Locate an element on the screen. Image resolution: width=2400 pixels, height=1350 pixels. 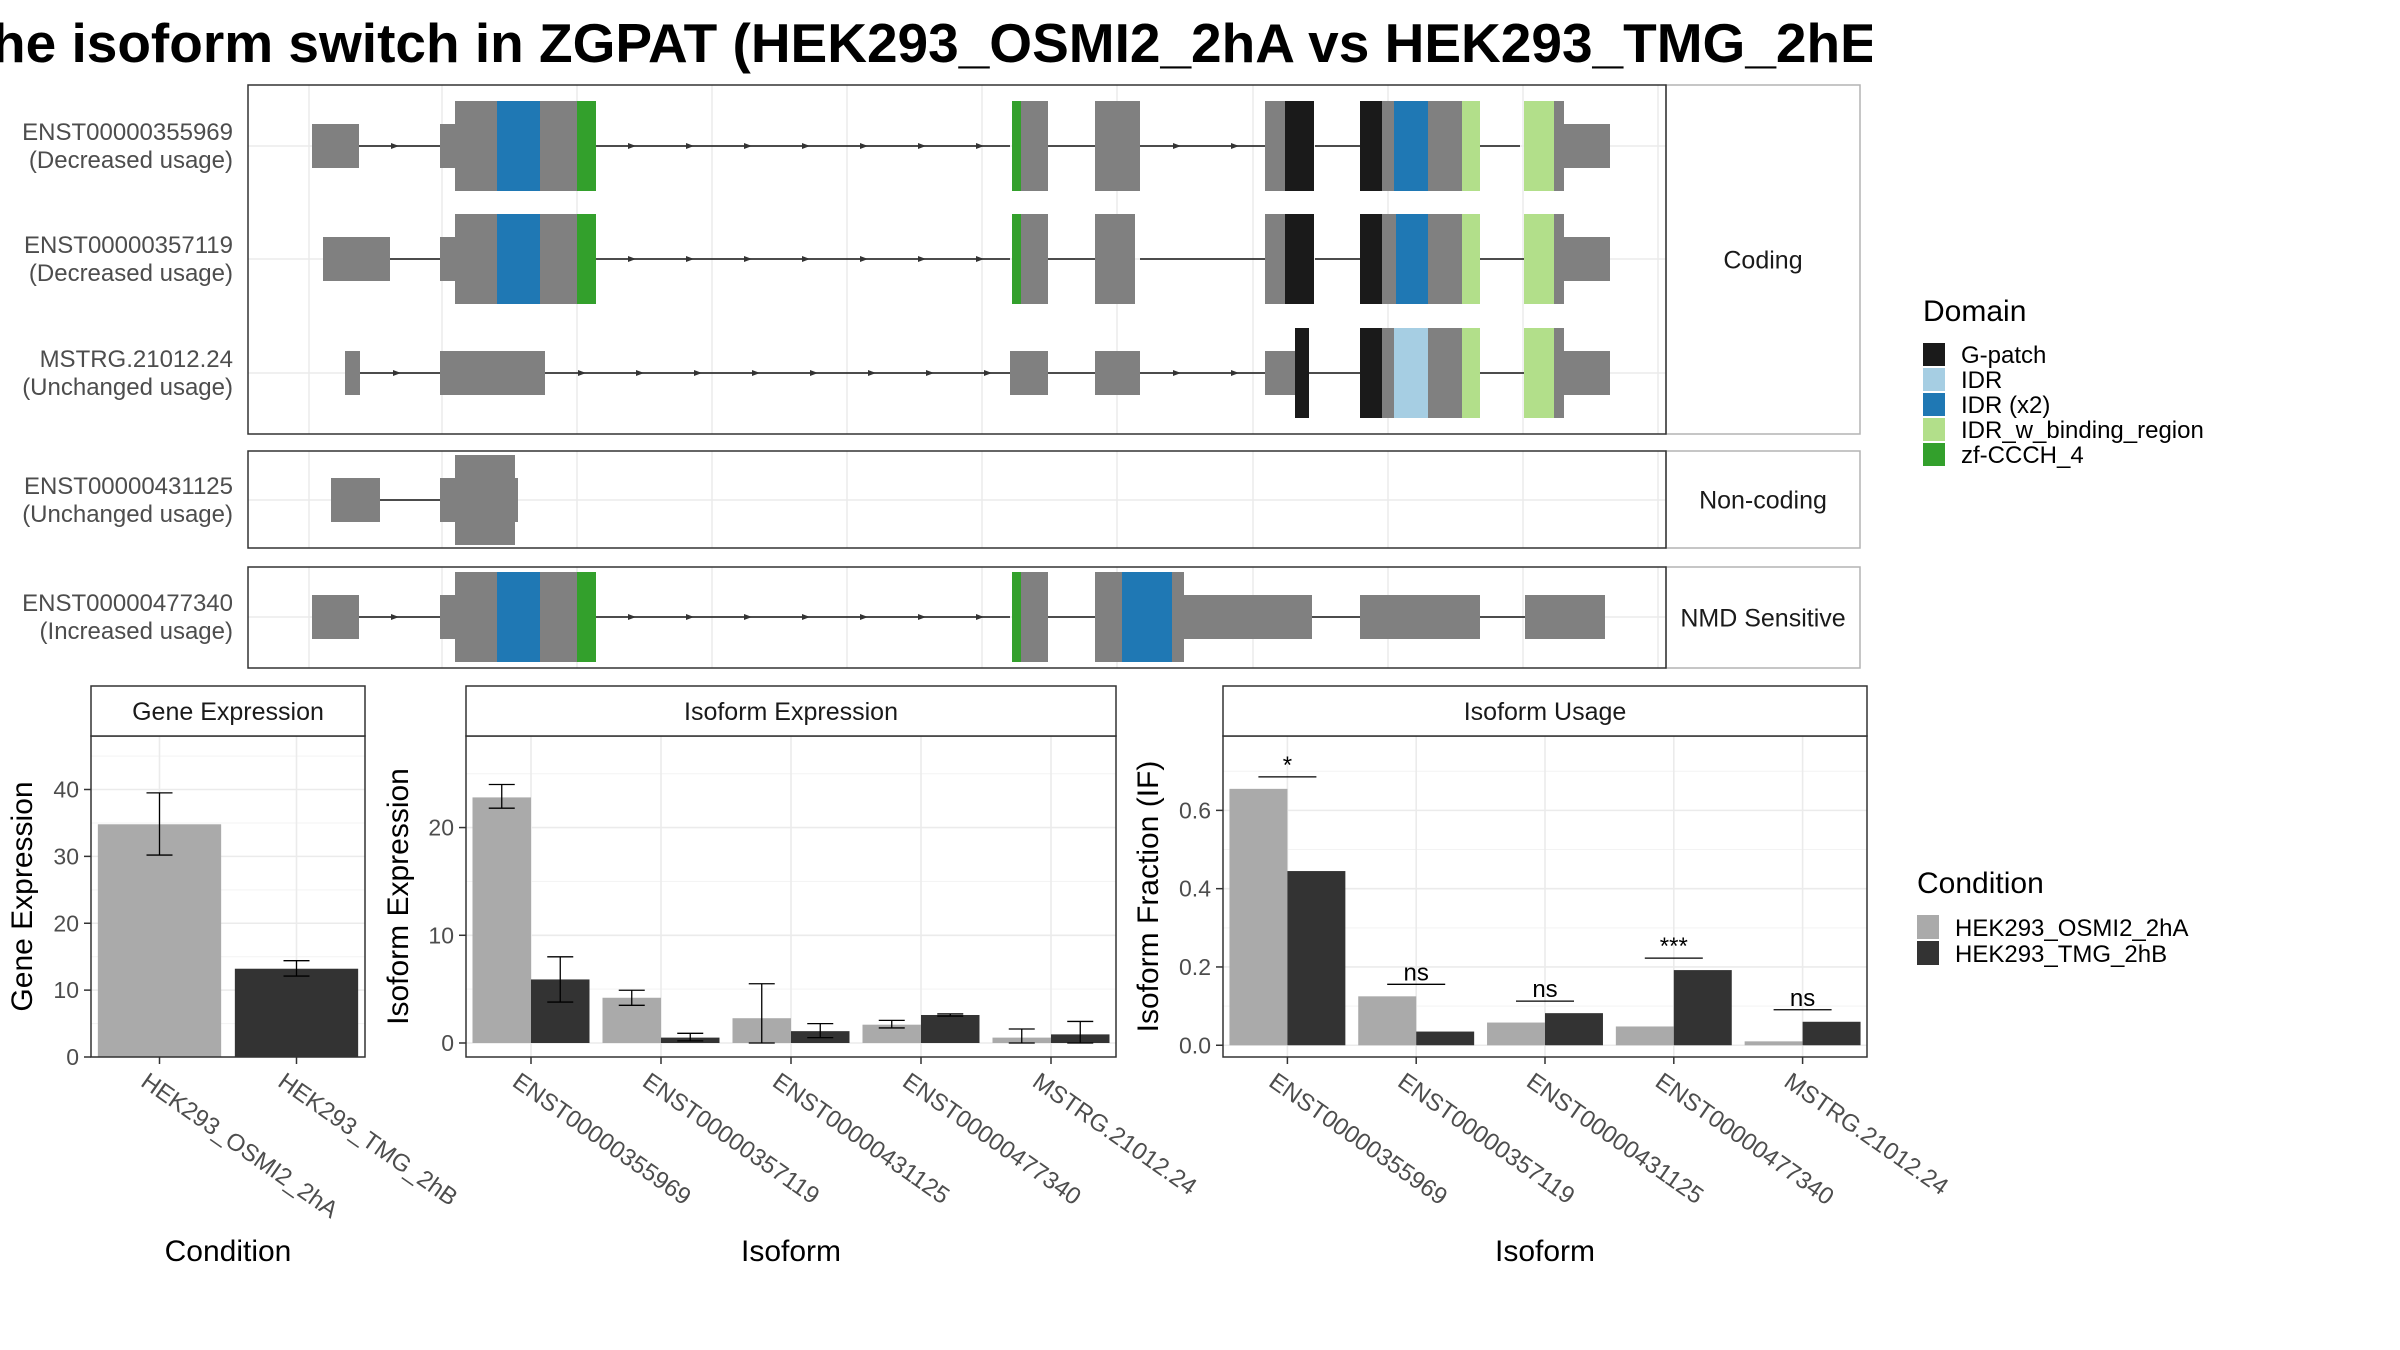
chart-title: Isoform Usage is located at coordinates (1545, 712).